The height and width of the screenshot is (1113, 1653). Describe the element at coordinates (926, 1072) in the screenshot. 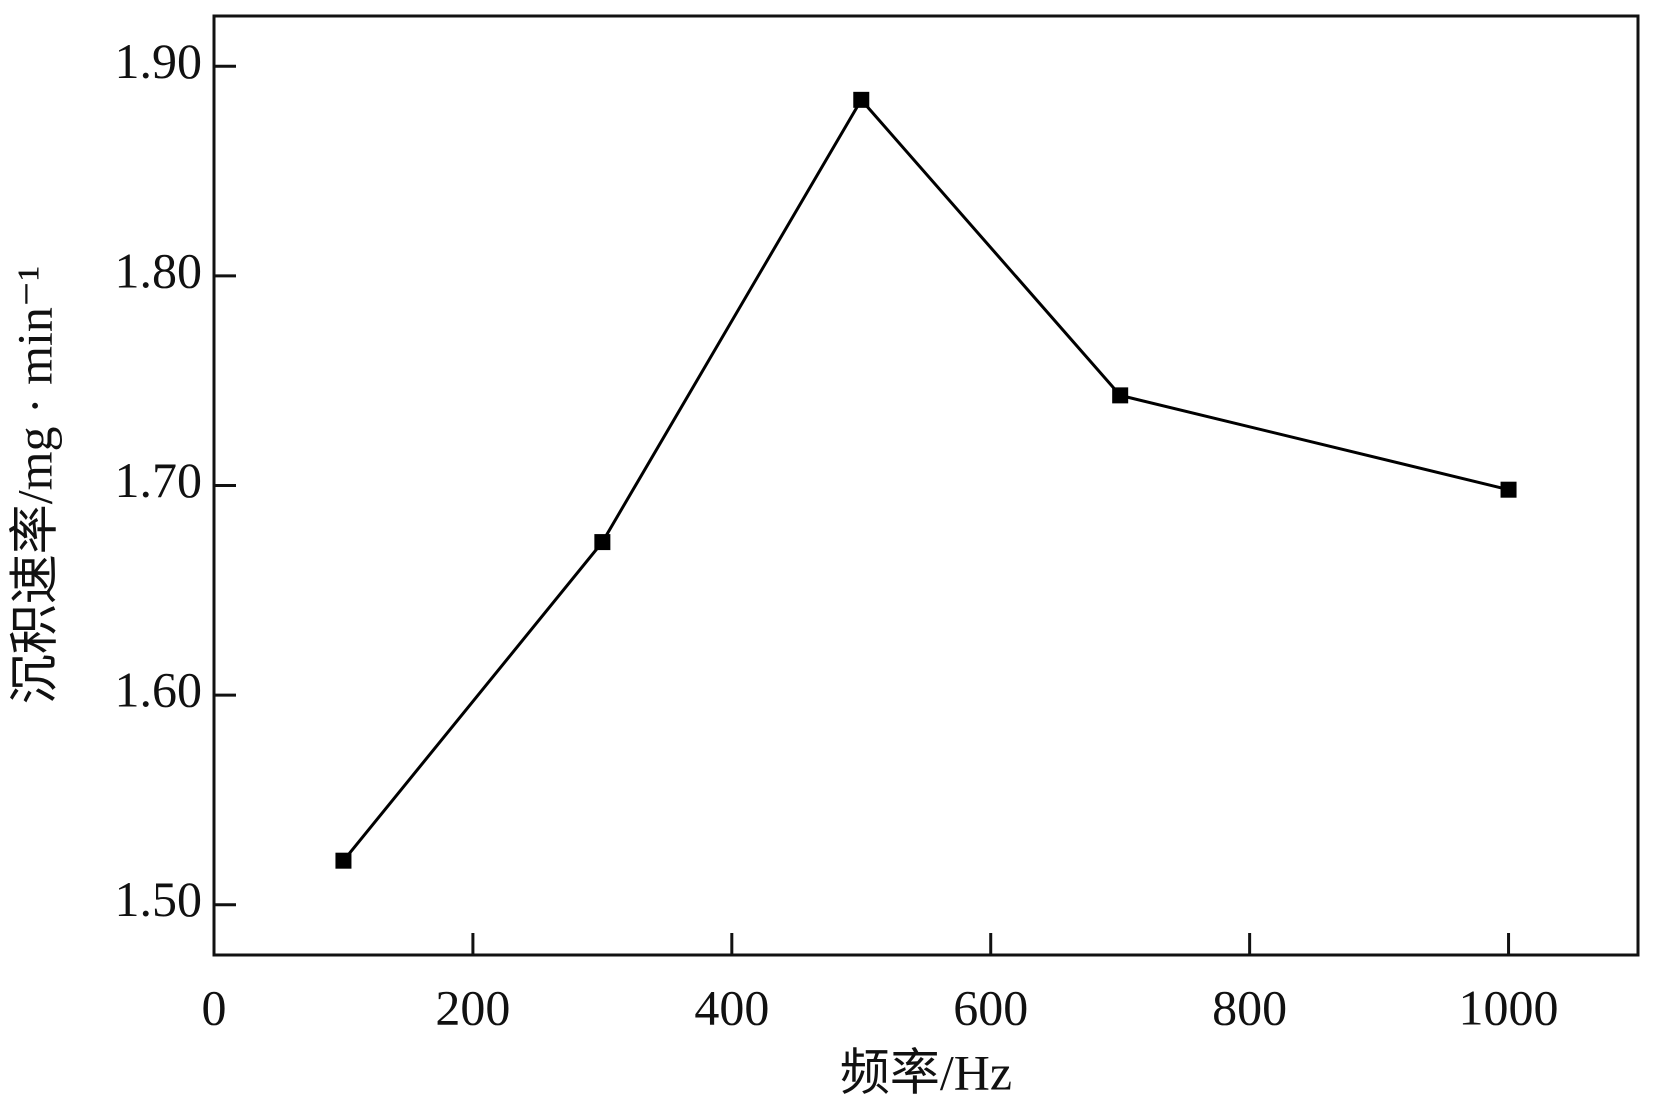

I see `x-axis-label: 频率/Hz` at that location.